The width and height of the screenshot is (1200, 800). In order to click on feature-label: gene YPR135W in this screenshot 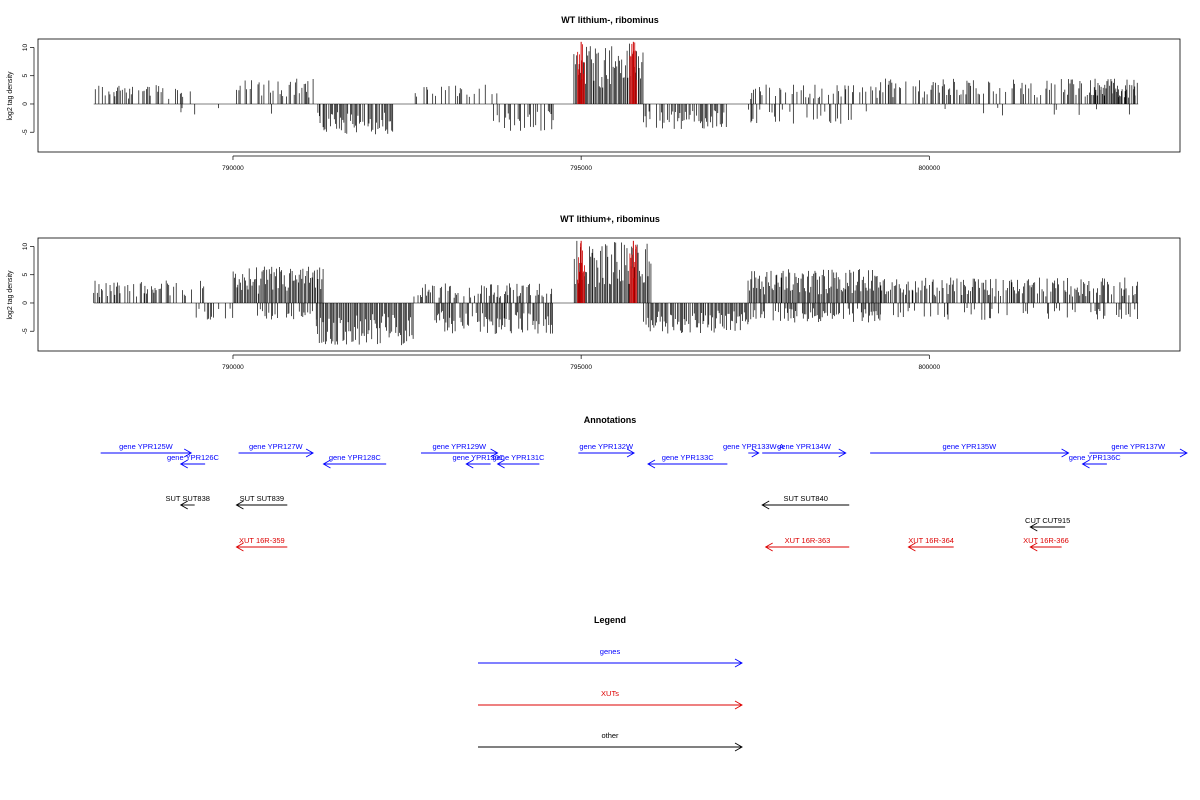, I will do `click(970, 446)`.